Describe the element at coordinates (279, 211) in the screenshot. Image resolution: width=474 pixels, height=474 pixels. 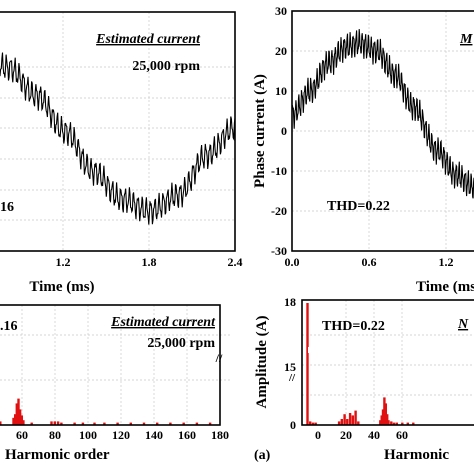
I see `top-right-y-tick: -20` at that location.